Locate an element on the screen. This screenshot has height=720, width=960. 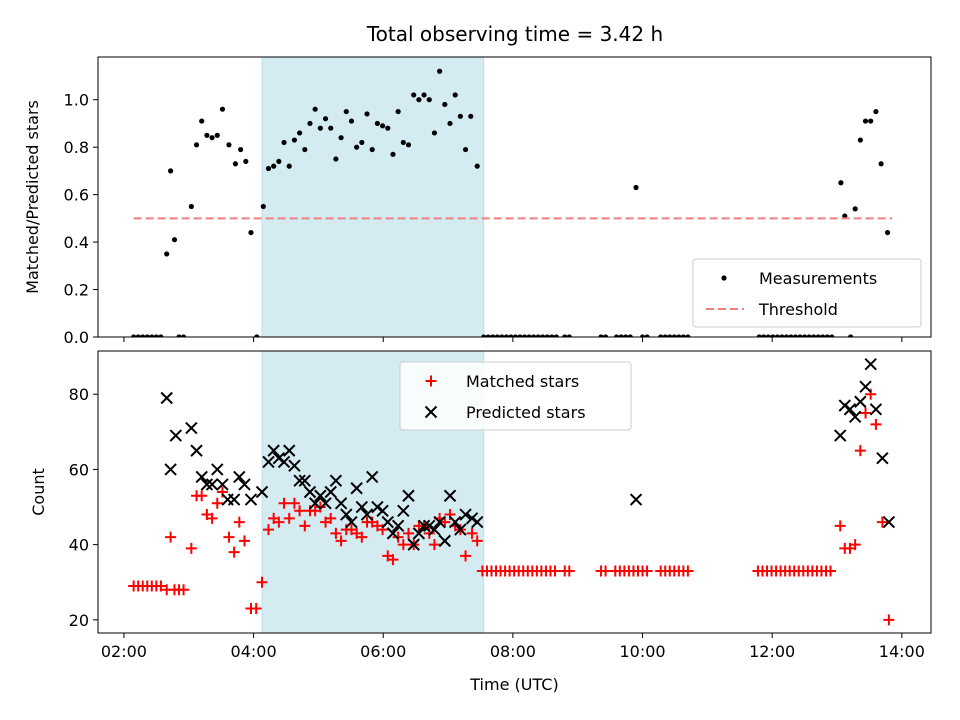
count-legend: Matched stars Predicted stars is located at coordinates (515, 396).